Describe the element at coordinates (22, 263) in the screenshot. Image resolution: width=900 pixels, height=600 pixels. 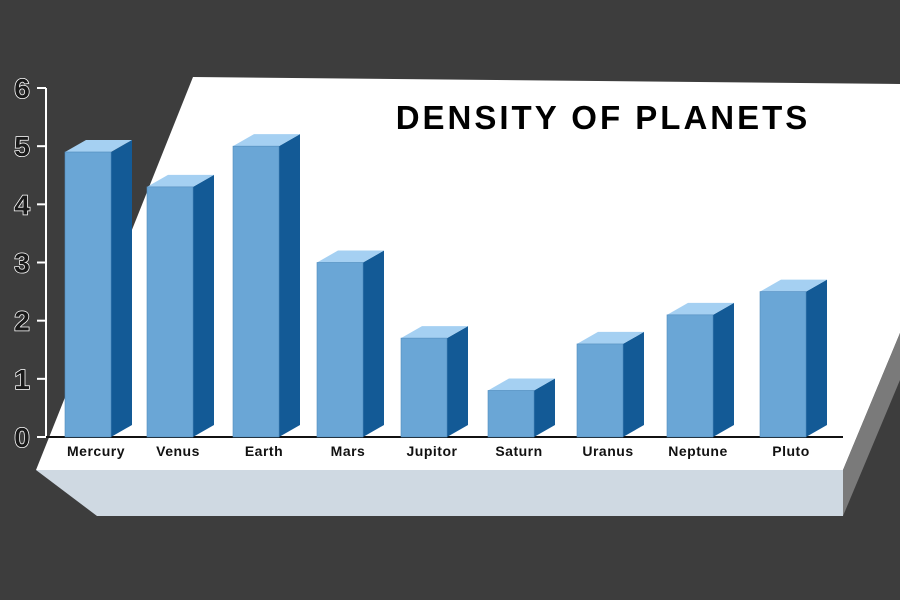
I see `y-tick-label: 3` at that location.